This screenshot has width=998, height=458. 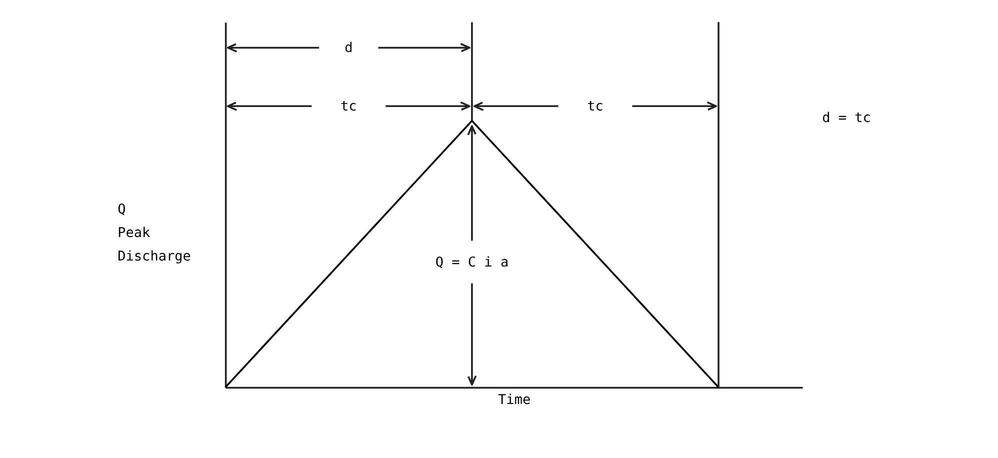 I want to click on y-axis-title: Q Peak Discharge, so click(x=154, y=233).